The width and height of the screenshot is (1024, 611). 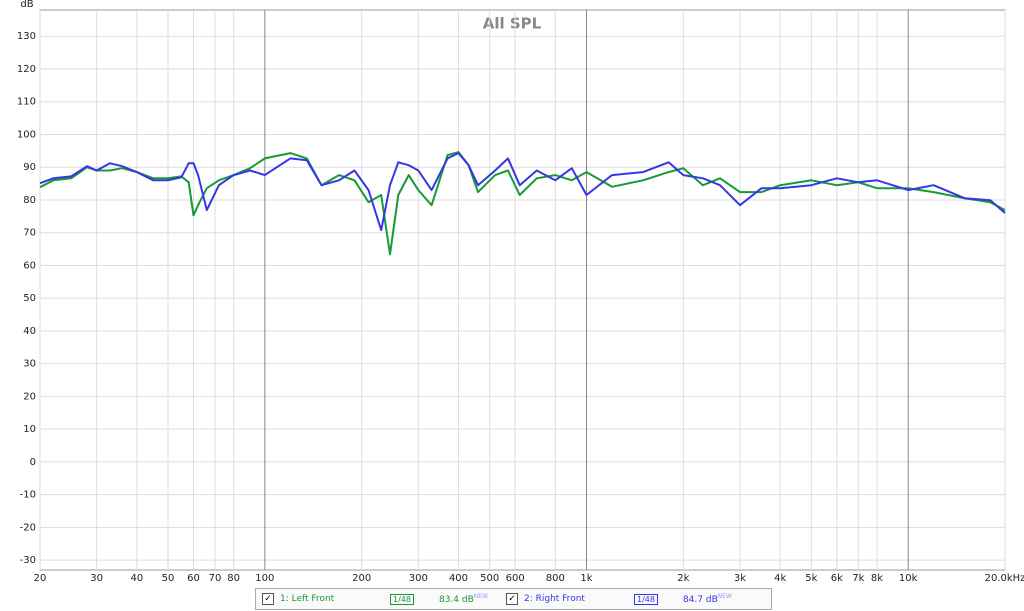 I want to click on x-tick-label: 70, so click(x=215, y=578).